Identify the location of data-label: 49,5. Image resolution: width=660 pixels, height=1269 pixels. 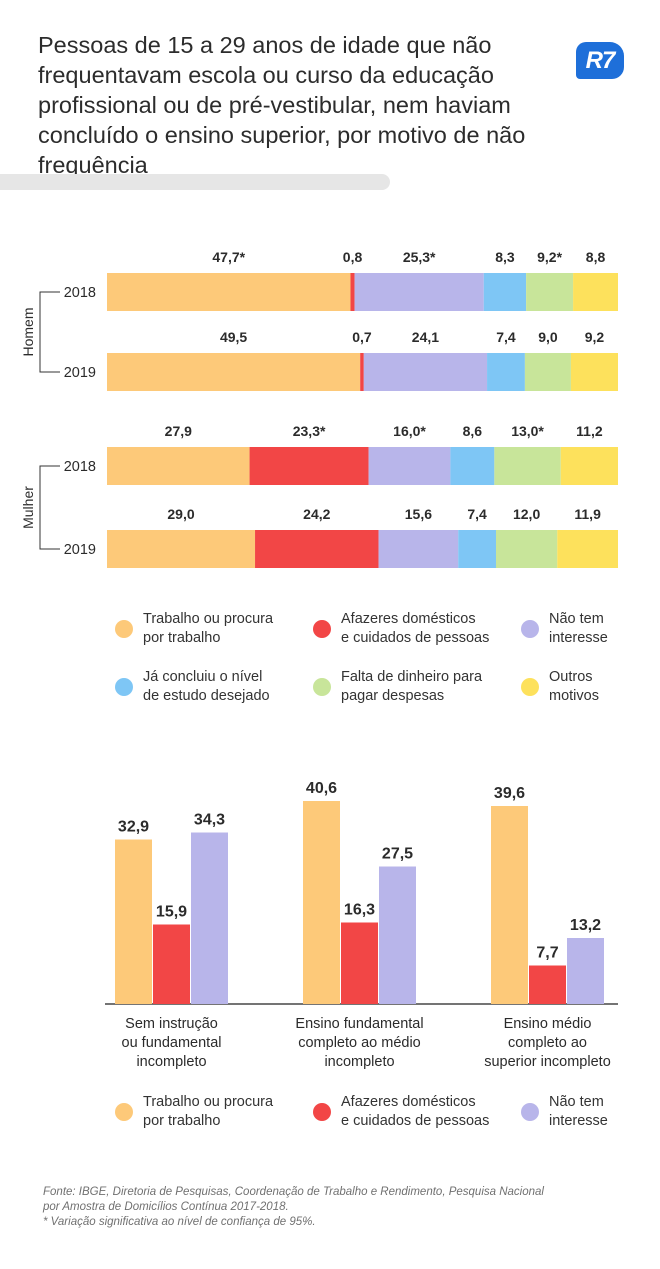
(233, 337).